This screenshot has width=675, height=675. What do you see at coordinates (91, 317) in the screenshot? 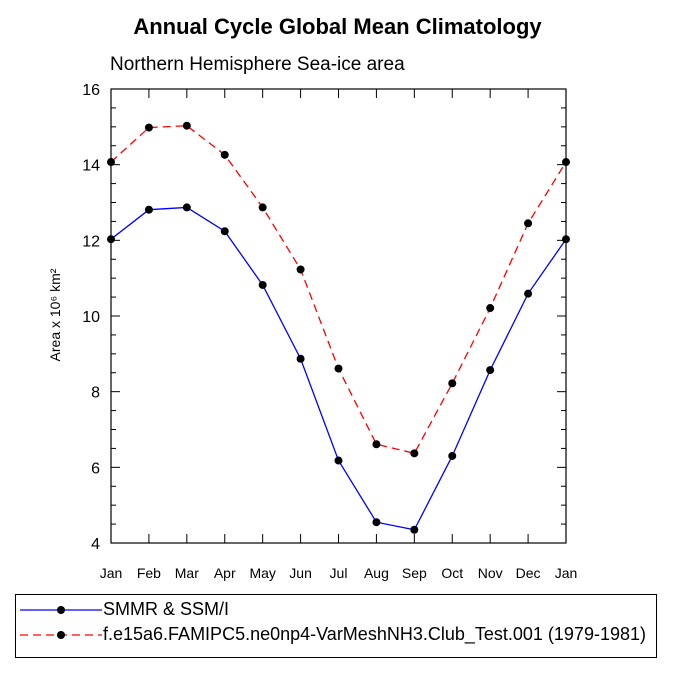
I see `y-tick-label: 10` at bounding box center [91, 317].